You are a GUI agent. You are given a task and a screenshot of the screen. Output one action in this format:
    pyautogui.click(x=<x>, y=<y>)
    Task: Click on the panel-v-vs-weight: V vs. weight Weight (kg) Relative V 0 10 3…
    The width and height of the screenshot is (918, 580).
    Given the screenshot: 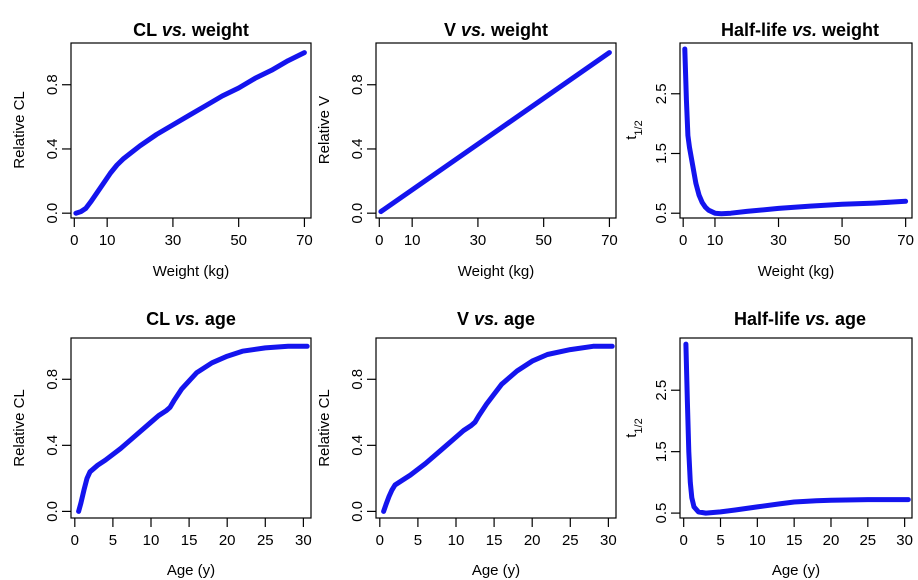 What is the action you would take?
    pyautogui.click(x=467, y=150)
    